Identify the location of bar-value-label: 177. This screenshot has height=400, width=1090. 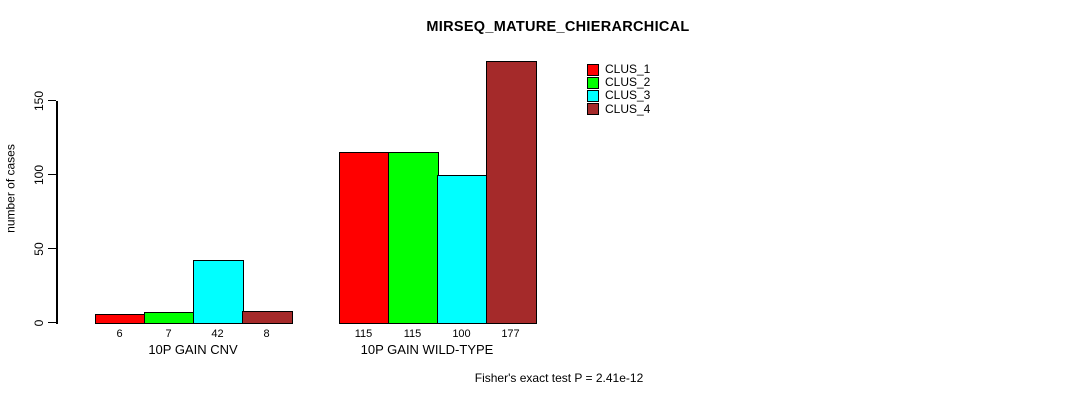
(510, 334).